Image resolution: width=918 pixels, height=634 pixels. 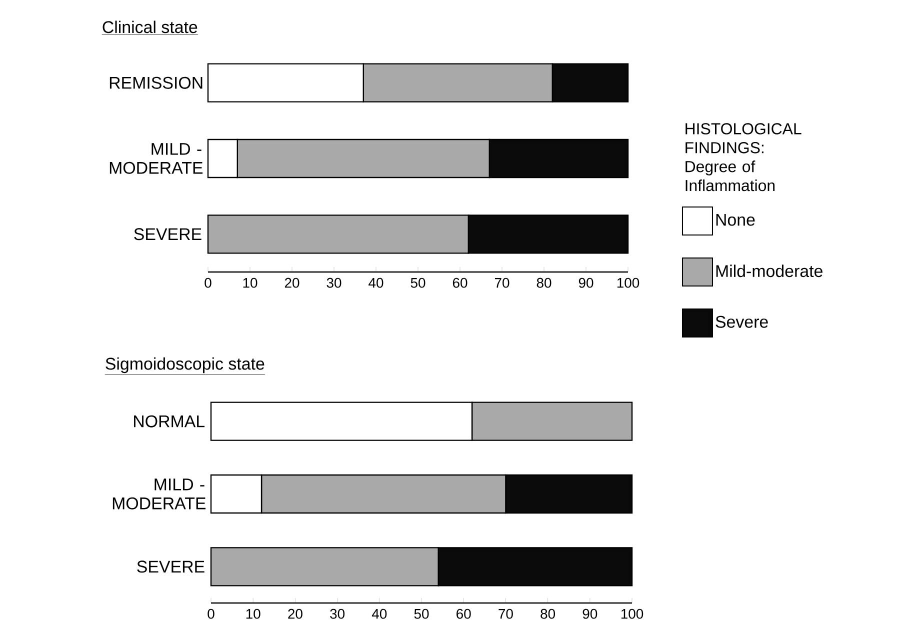 I want to click on chart-title: Clinical state, so click(x=150, y=27).